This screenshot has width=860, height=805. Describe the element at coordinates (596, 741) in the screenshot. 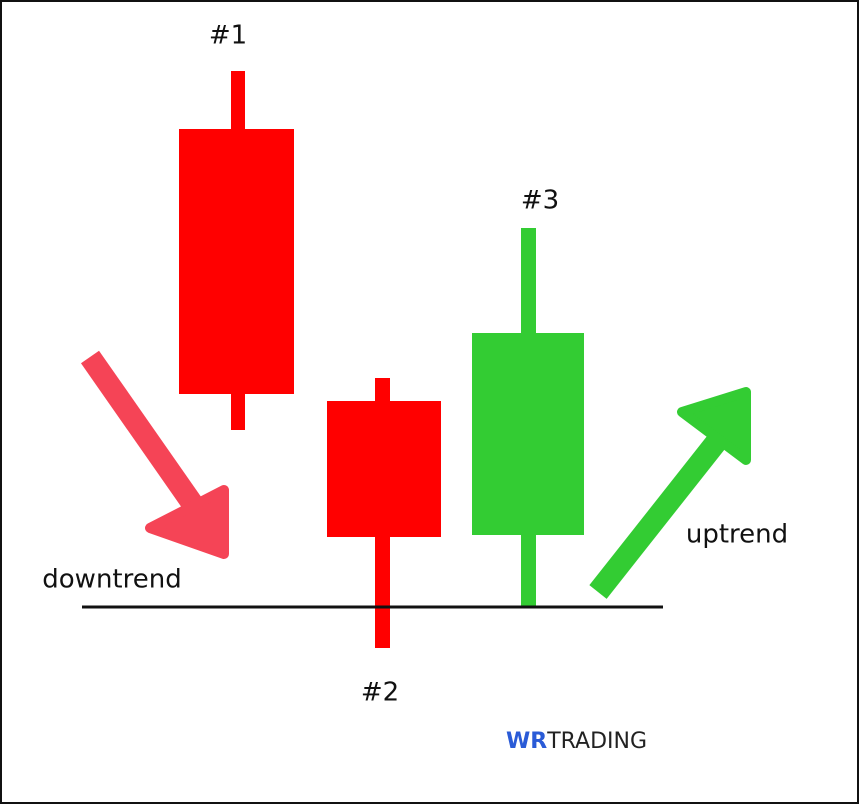

I see `logo-name: TRADING` at that location.